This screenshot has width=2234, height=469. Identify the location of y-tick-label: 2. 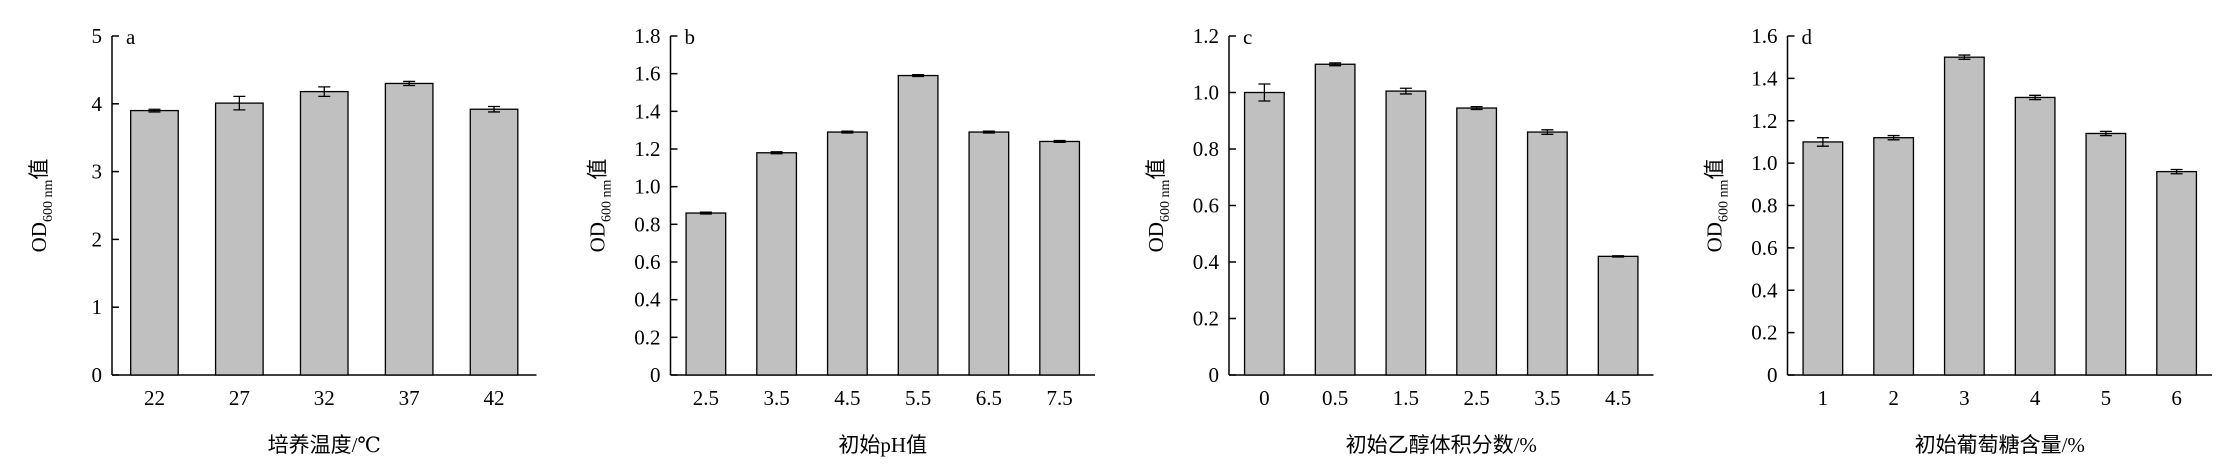
(97, 239).